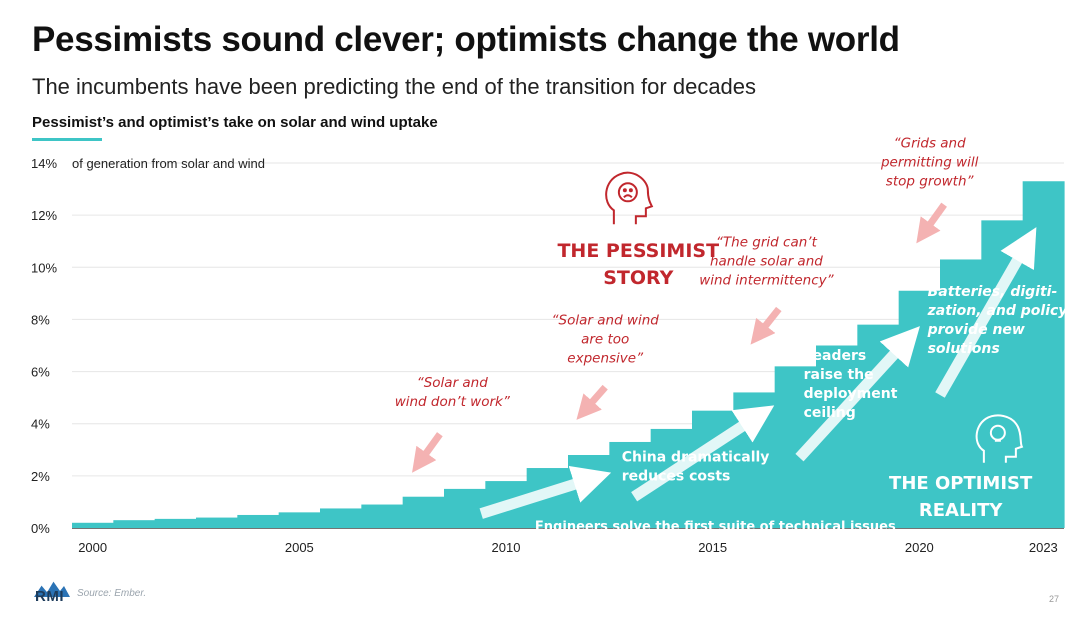 The height and width of the screenshot is (618, 1079). What do you see at coordinates (839, 375) in the screenshot?
I see `optimist-annotation-leaders-line: raise the` at bounding box center [839, 375].